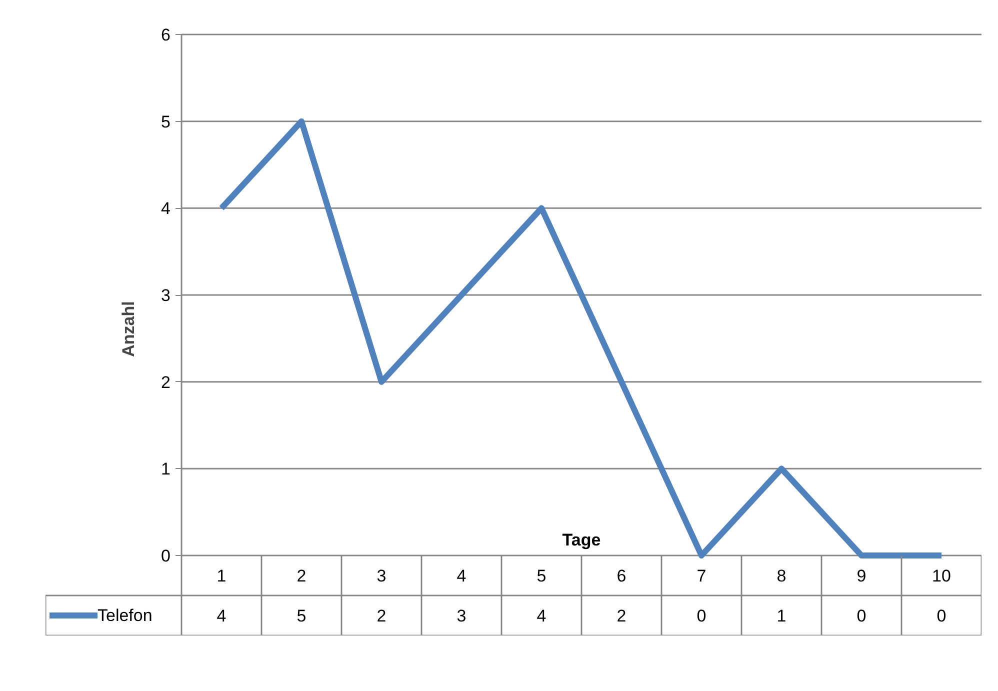  Describe the element at coordinates (381, 576) in the screenshot. I see `x-tick-label: 3` at that location.